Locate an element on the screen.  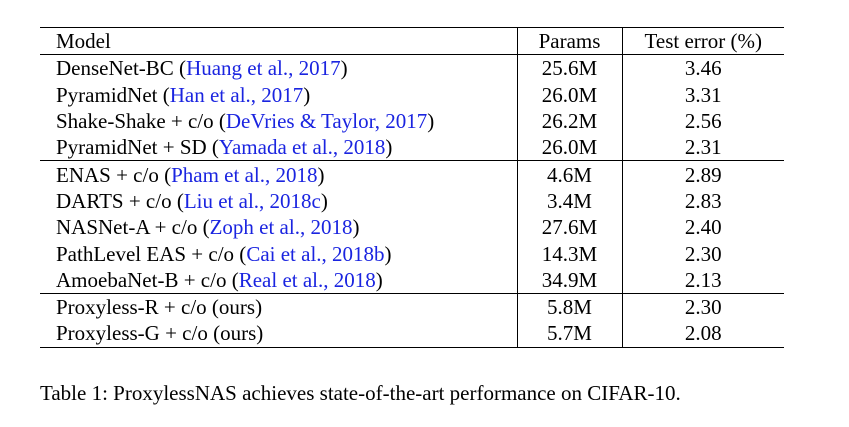
citation-link: Zoph et al., 2018 is located at coordinates (281, 227).